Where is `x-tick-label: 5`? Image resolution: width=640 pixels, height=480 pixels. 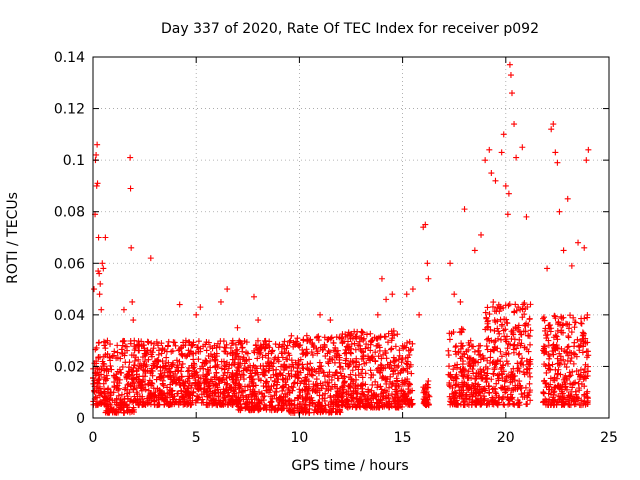
x-tick-label: 5 is located at coordinates (196, 438).